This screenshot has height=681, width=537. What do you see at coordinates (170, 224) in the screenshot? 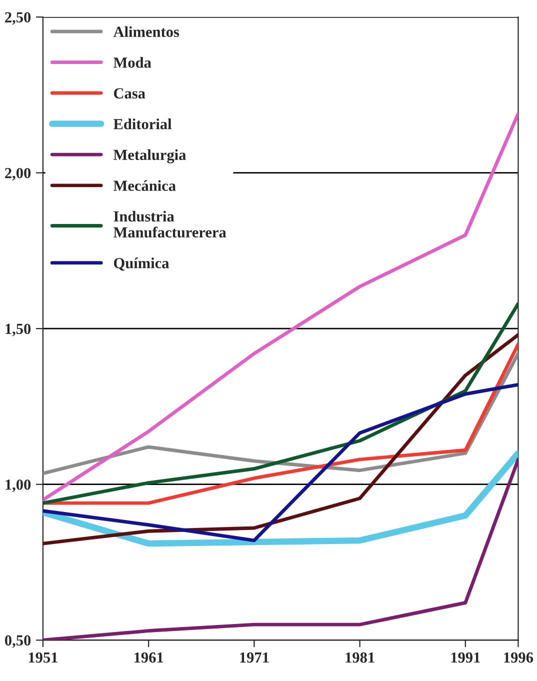
I see `legend-label: Industria Manufacturerera` at bounding box center [170, 224].